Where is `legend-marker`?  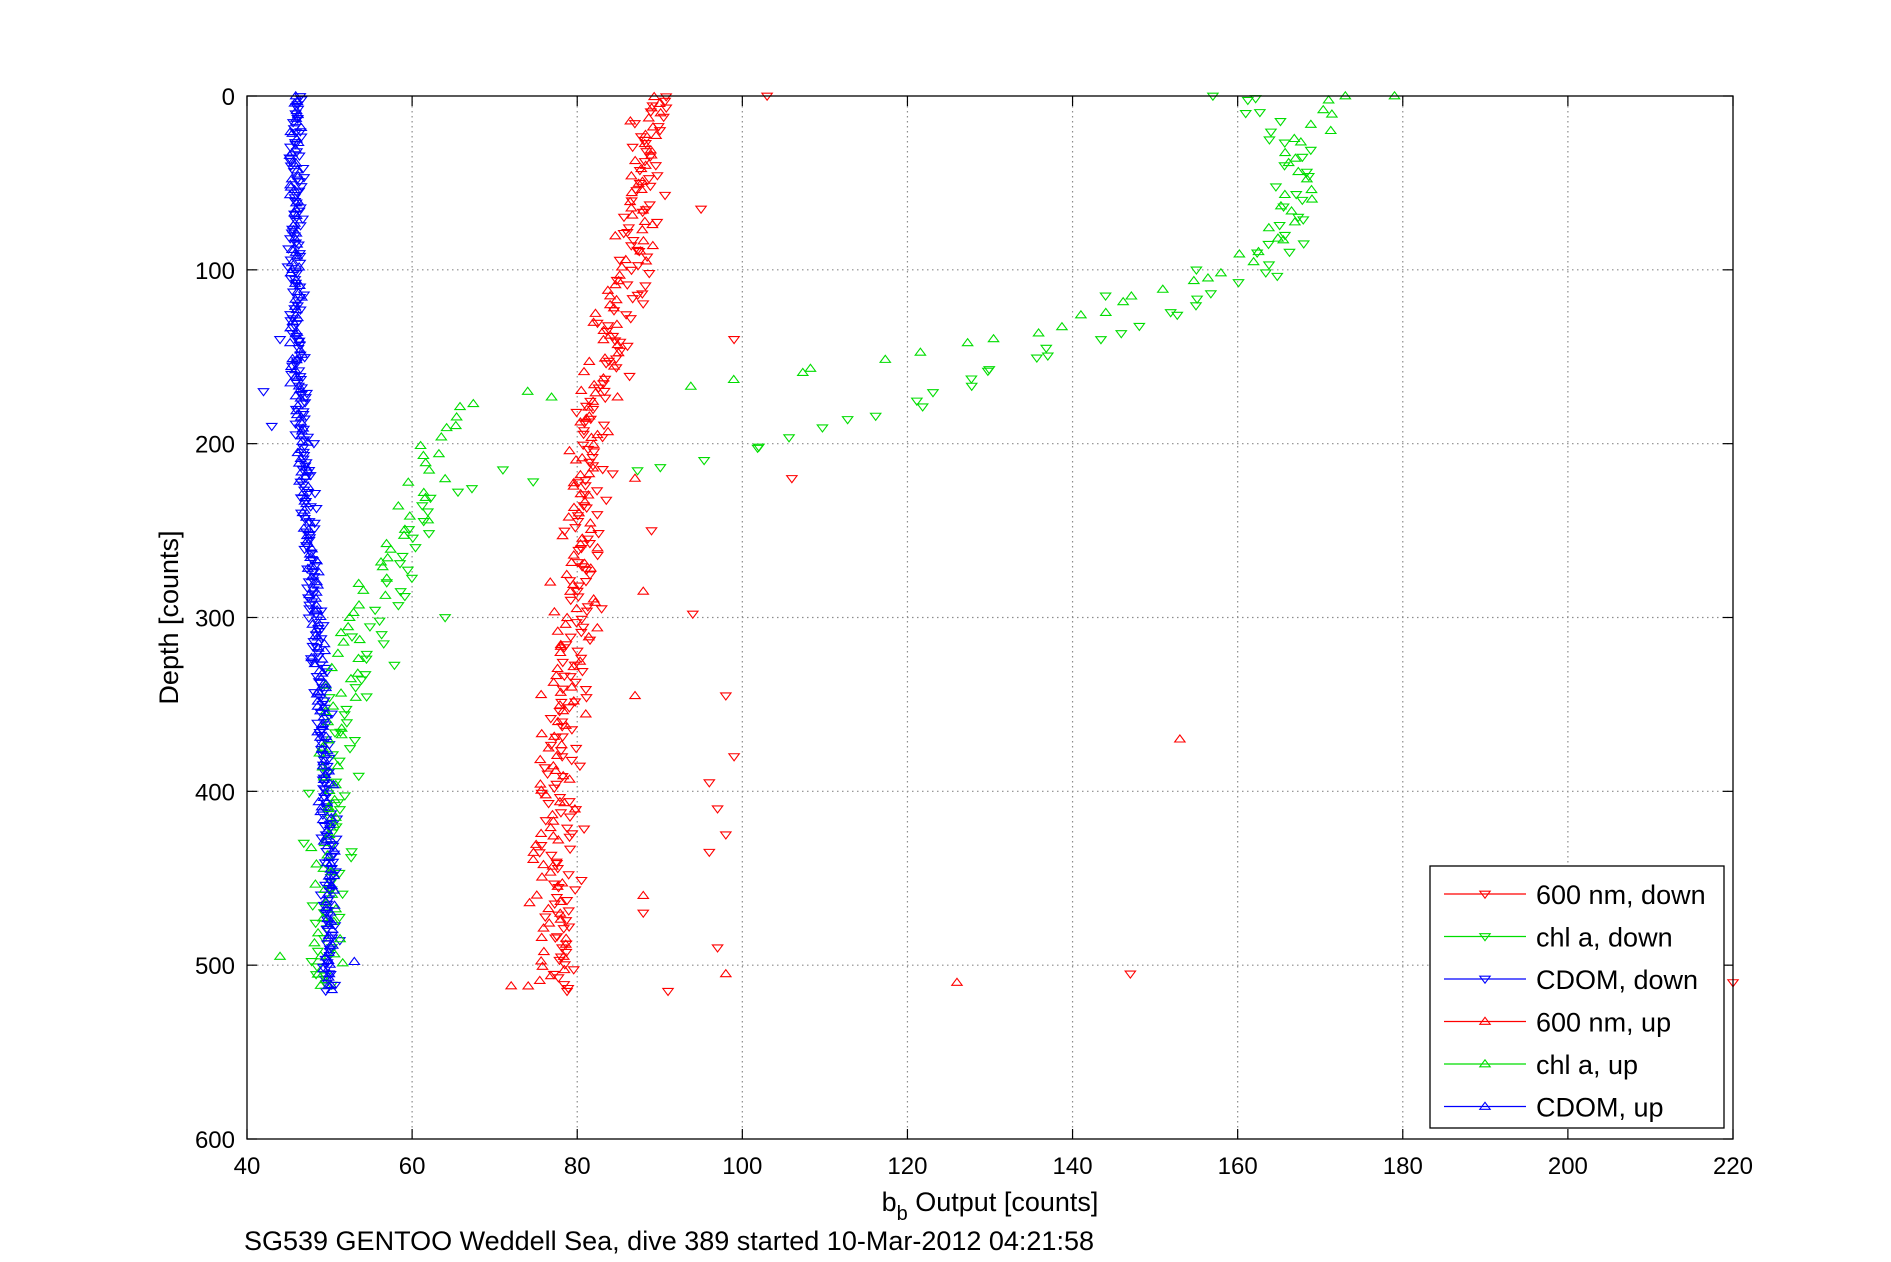 legend-marker is located at coordinates (1485, 1063).